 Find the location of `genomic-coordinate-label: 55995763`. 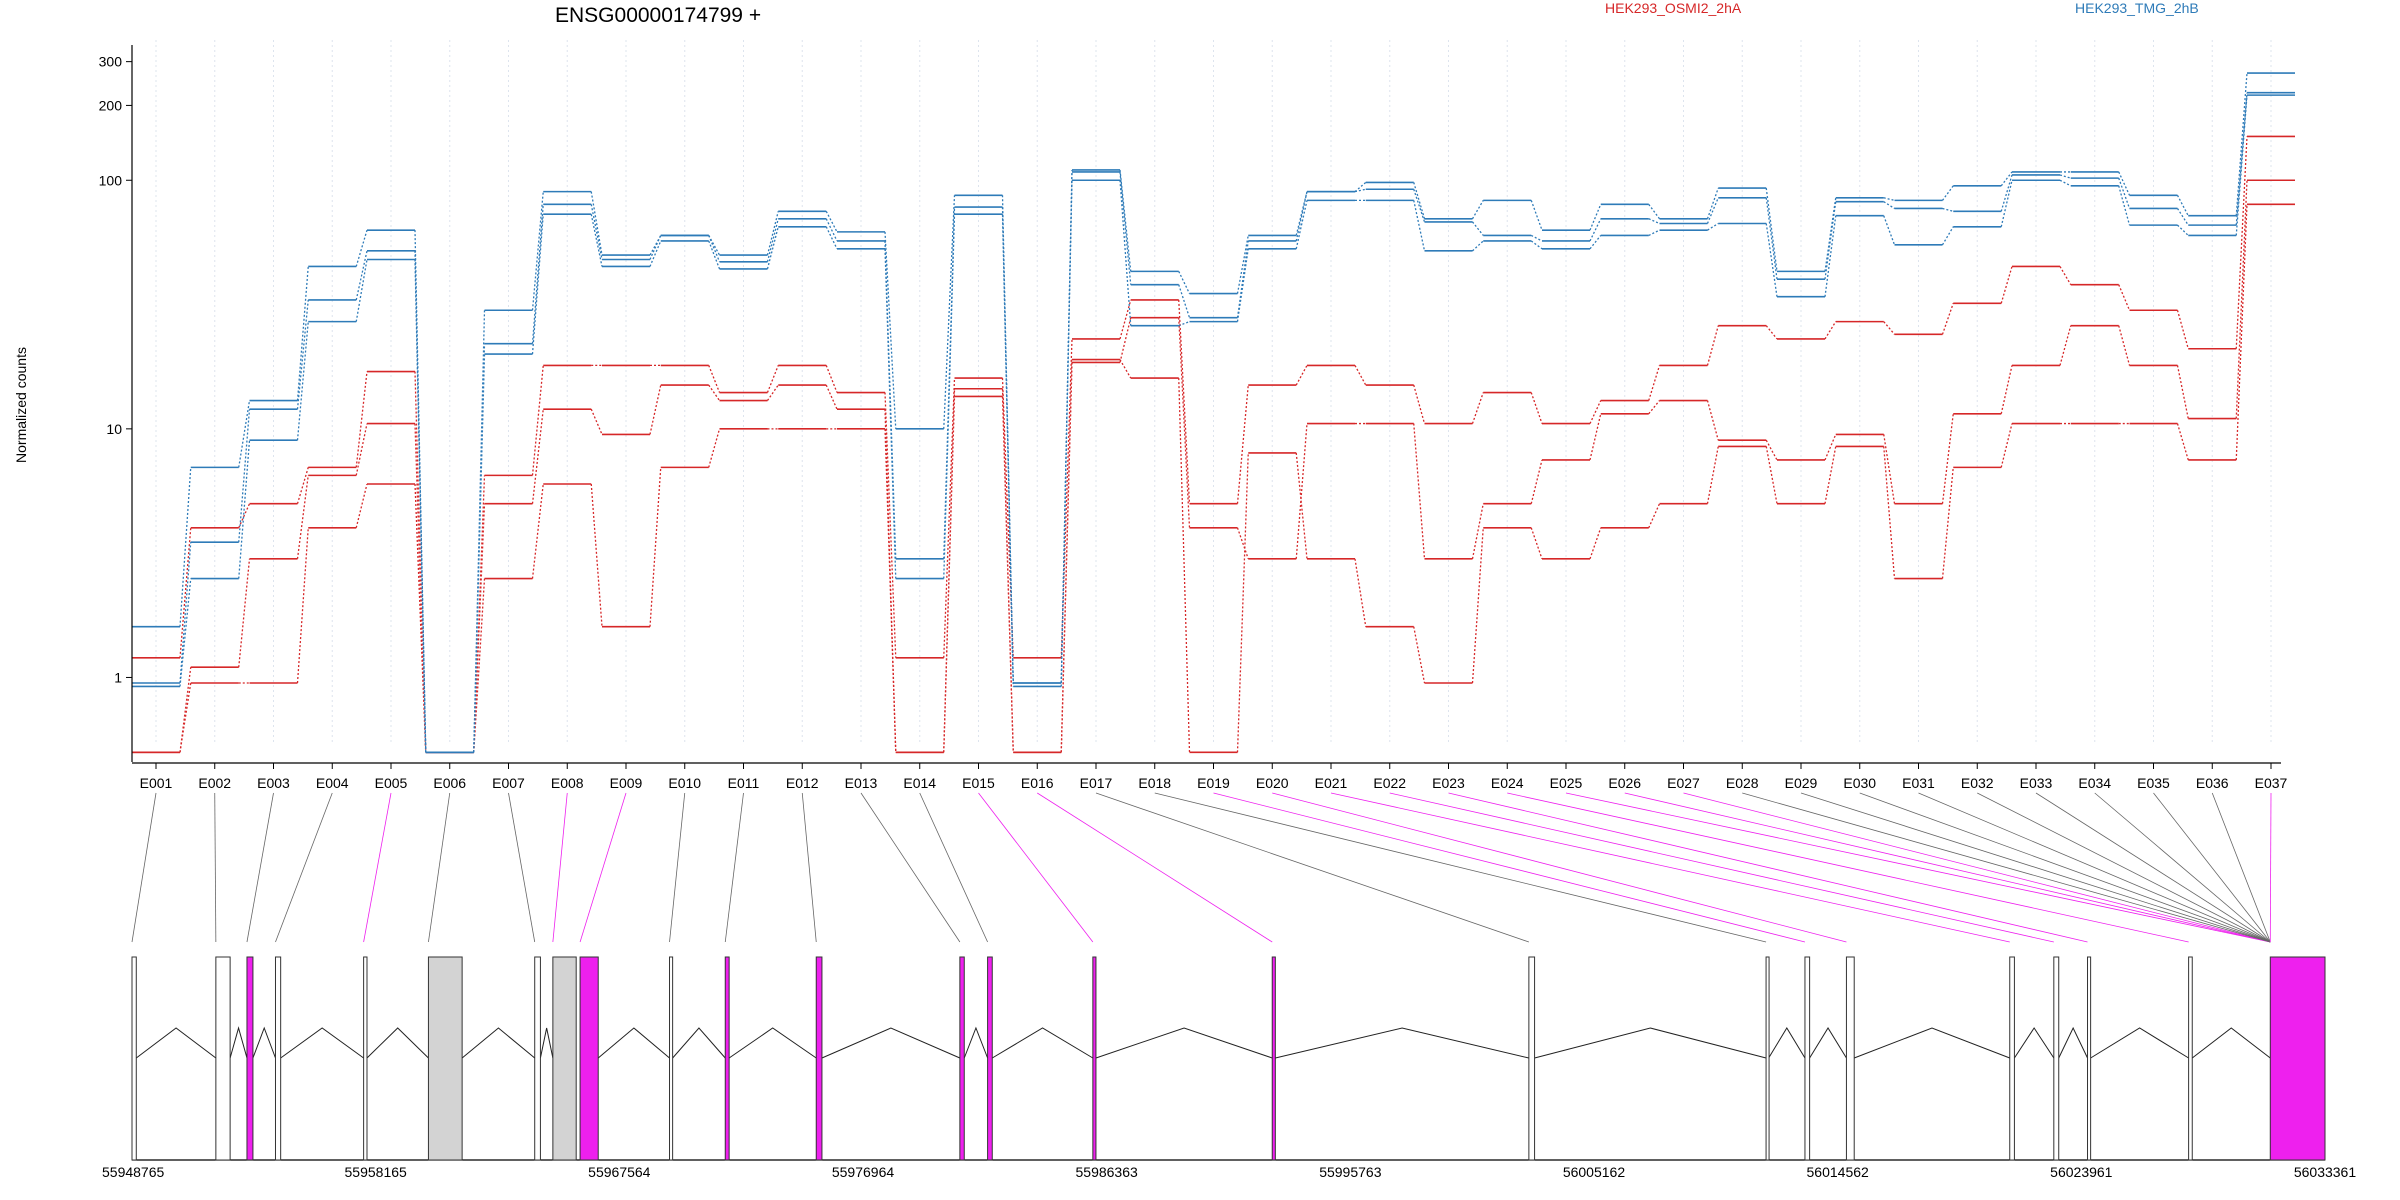

genomic-coordinate-label: 55995763 is located at coordinates (1350, 1172).